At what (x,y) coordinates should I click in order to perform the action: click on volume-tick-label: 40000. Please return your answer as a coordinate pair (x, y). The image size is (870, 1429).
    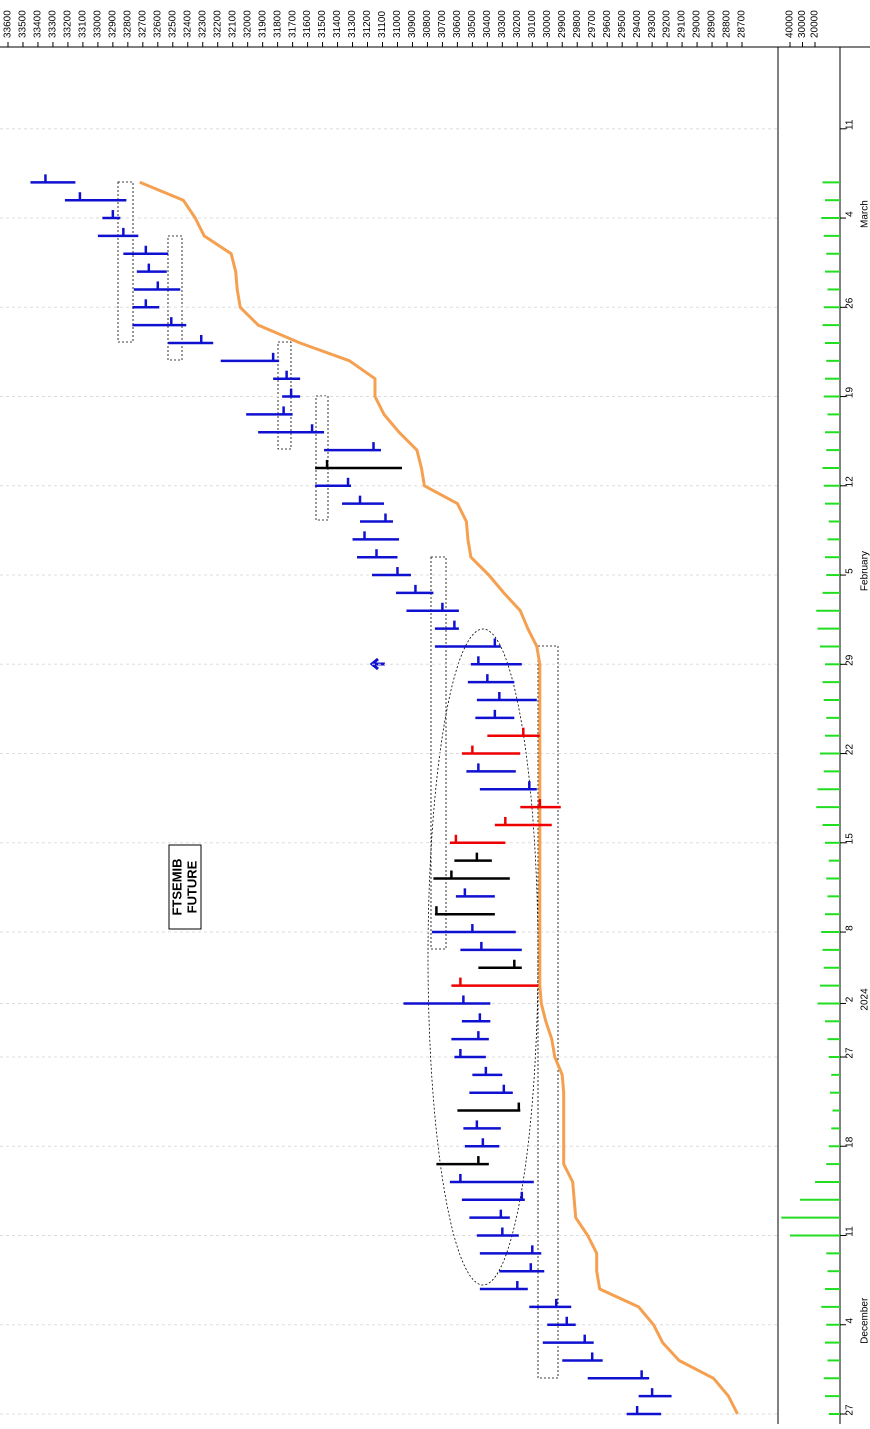
    Looking at the image, I should click on (790, 24).